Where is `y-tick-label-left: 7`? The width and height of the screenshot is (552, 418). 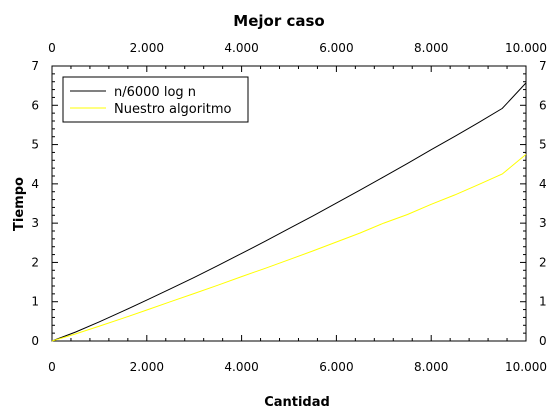
y-tick-label-left: 7 is located at coordinates (35, 66).